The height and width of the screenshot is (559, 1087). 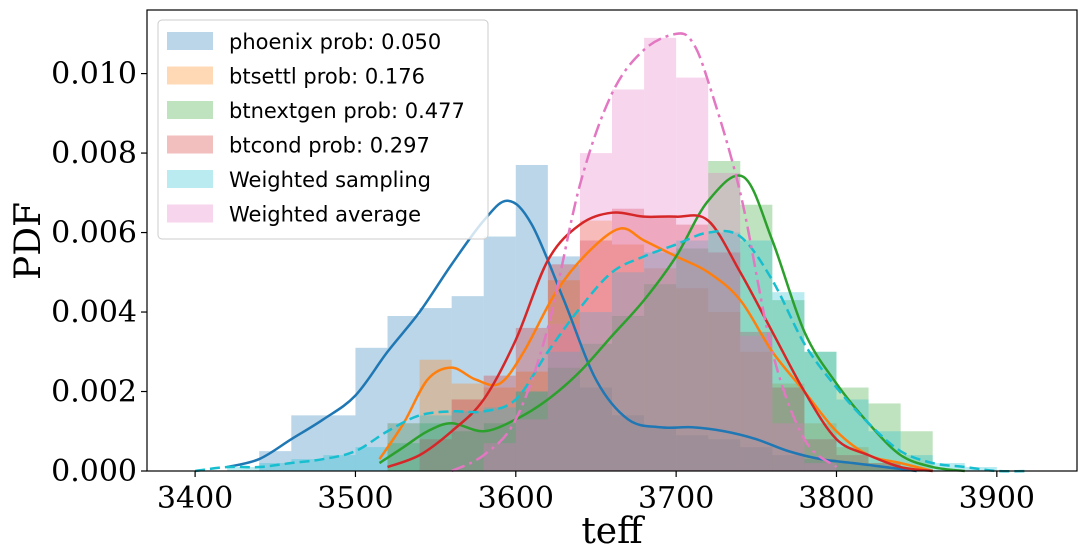 I want to click on legend-label: phoenix prob: 0.050, so click(x=335, y=42).